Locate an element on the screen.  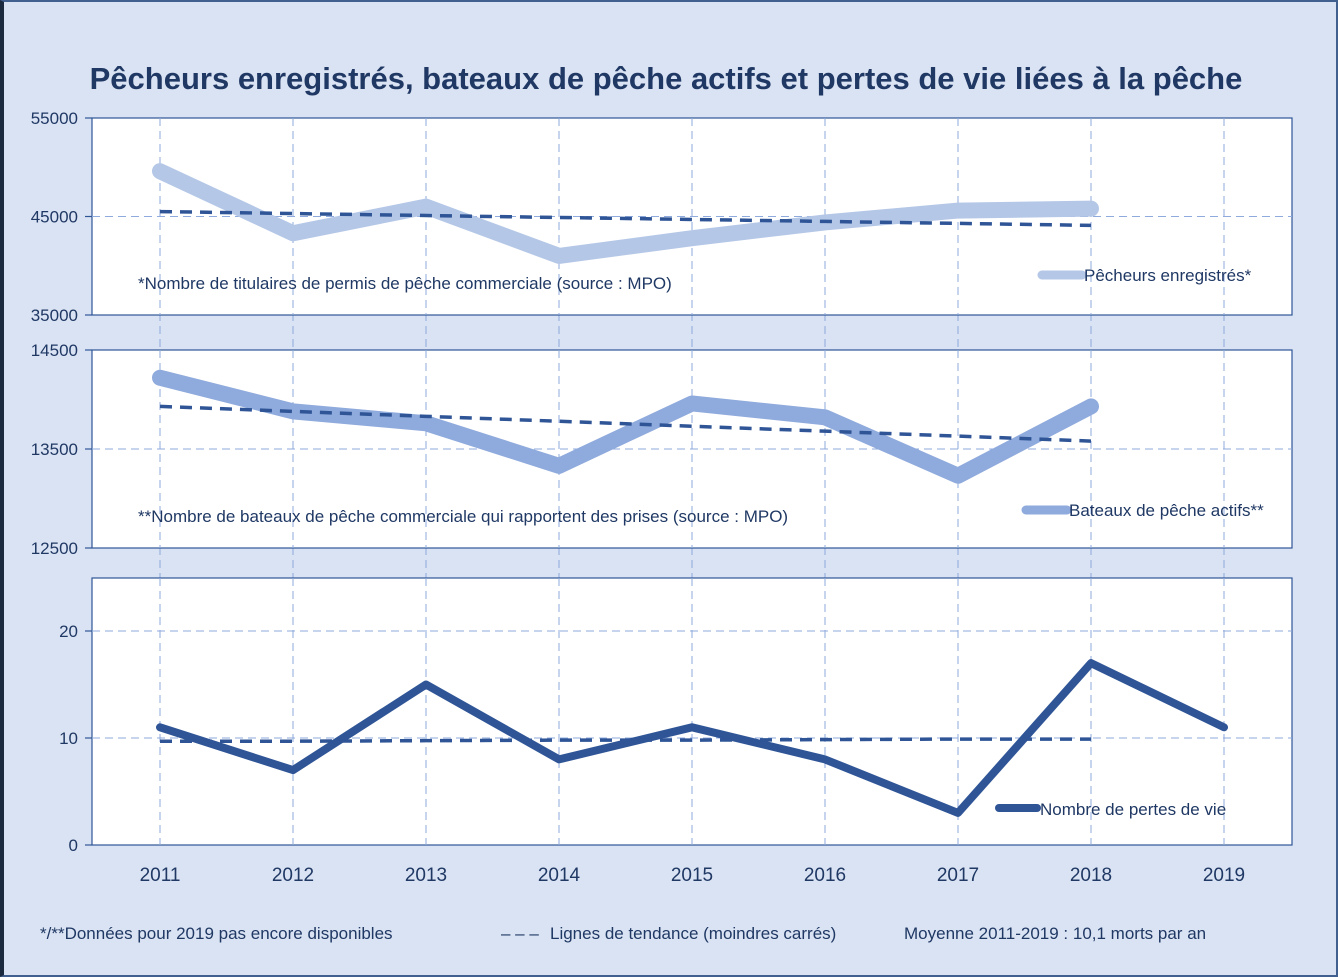
x-tick-label: 2019 is located at coordinates (1224, 875).